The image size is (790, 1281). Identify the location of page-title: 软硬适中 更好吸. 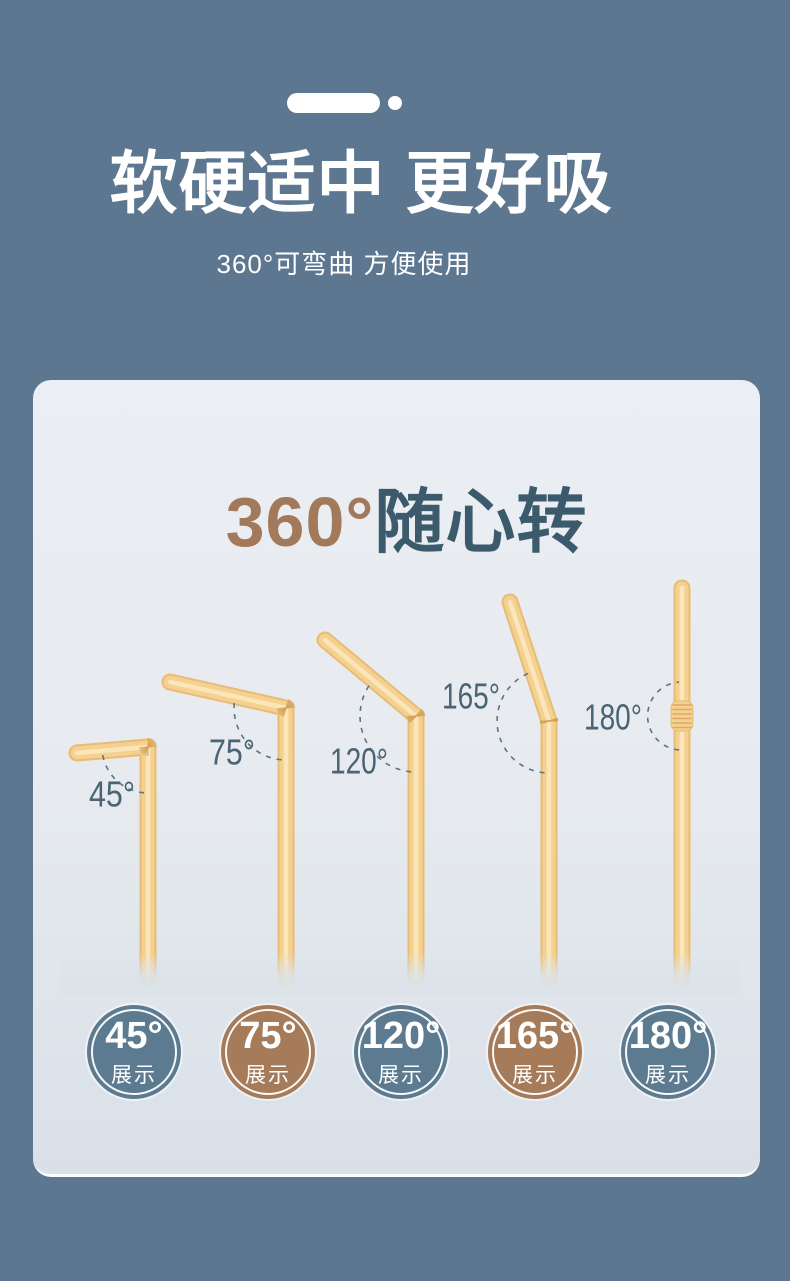
(361, 184).